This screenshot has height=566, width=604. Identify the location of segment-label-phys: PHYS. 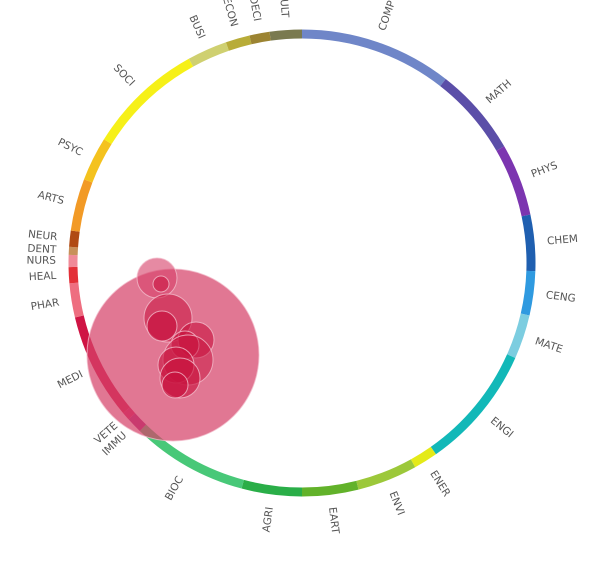
(545, 169).